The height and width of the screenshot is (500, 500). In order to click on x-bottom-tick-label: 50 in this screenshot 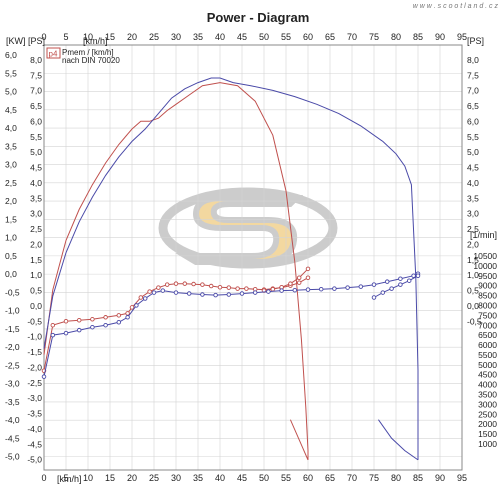, I will do `click(264, 478)`.